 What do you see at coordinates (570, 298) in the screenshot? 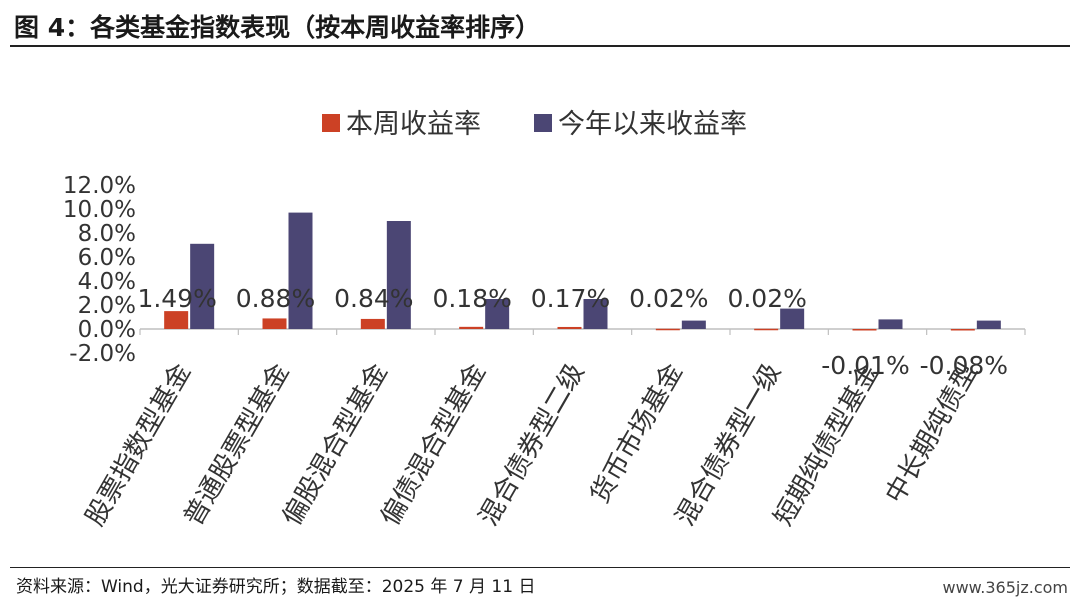
I see `data-label: 0.17%` at bounding box center [570, 298].